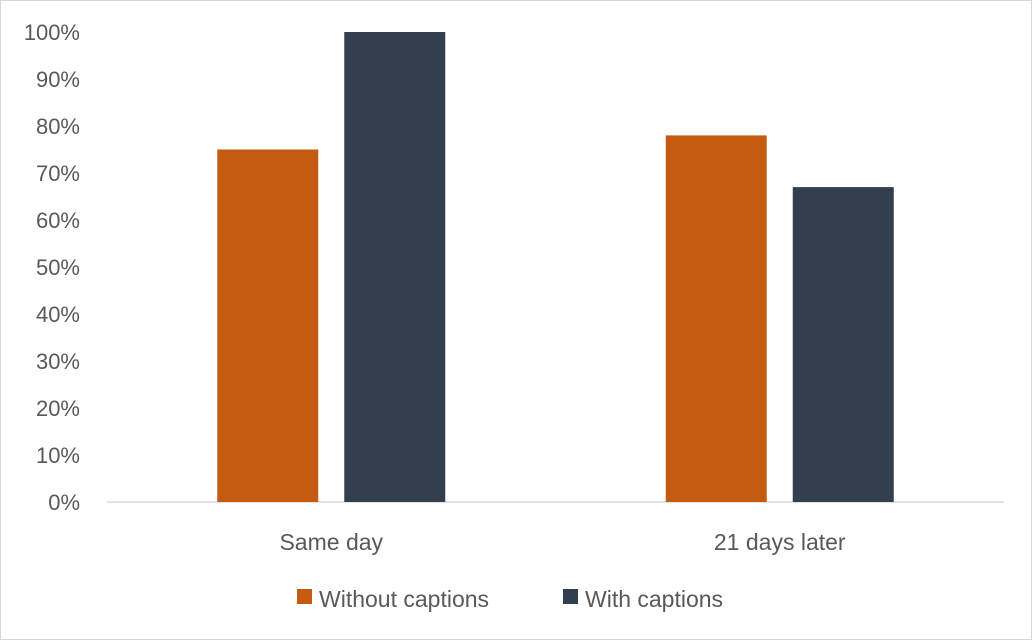  What do you see at coordinates (58, 455) in the screenshot?
I see `y-tick-label: 10%` at bounding box center [58, 455].